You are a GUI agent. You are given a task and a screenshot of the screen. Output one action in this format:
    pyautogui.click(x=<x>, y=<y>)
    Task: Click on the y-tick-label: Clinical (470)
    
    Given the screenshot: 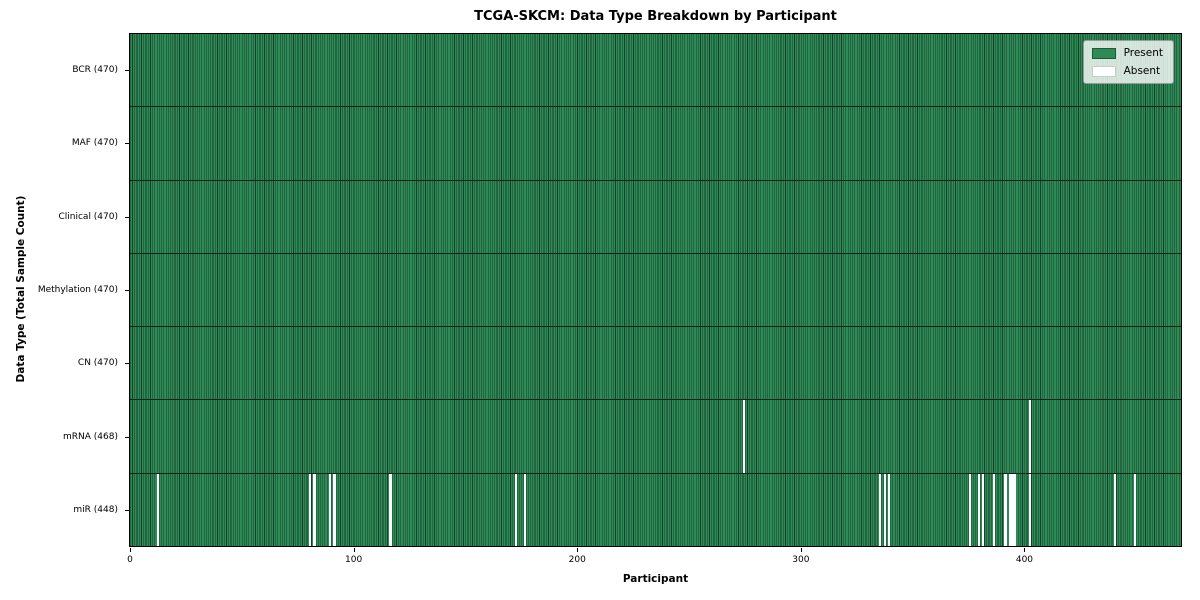 What is the action you would take?
    pyautogui.click(x=88, y=216)
    